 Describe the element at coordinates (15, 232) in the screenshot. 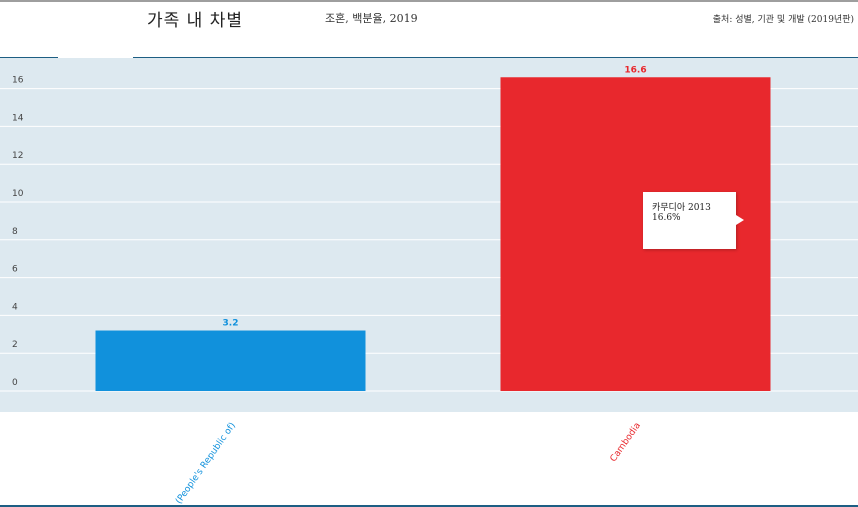

I see `y-tick-label: 8` at that location.